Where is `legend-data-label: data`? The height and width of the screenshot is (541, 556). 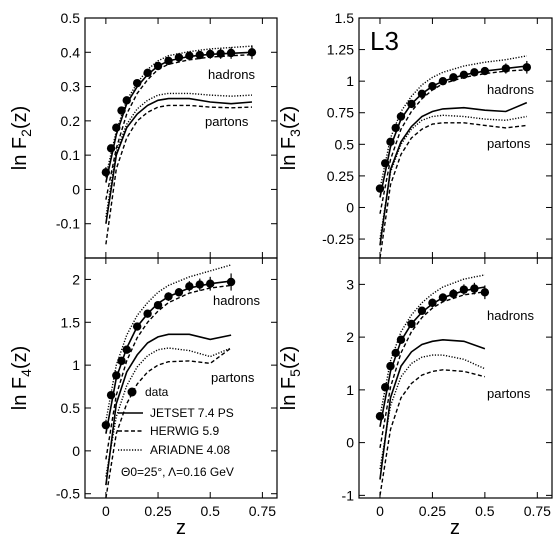 legend-data-label: data is located at coordinates (157, 392).